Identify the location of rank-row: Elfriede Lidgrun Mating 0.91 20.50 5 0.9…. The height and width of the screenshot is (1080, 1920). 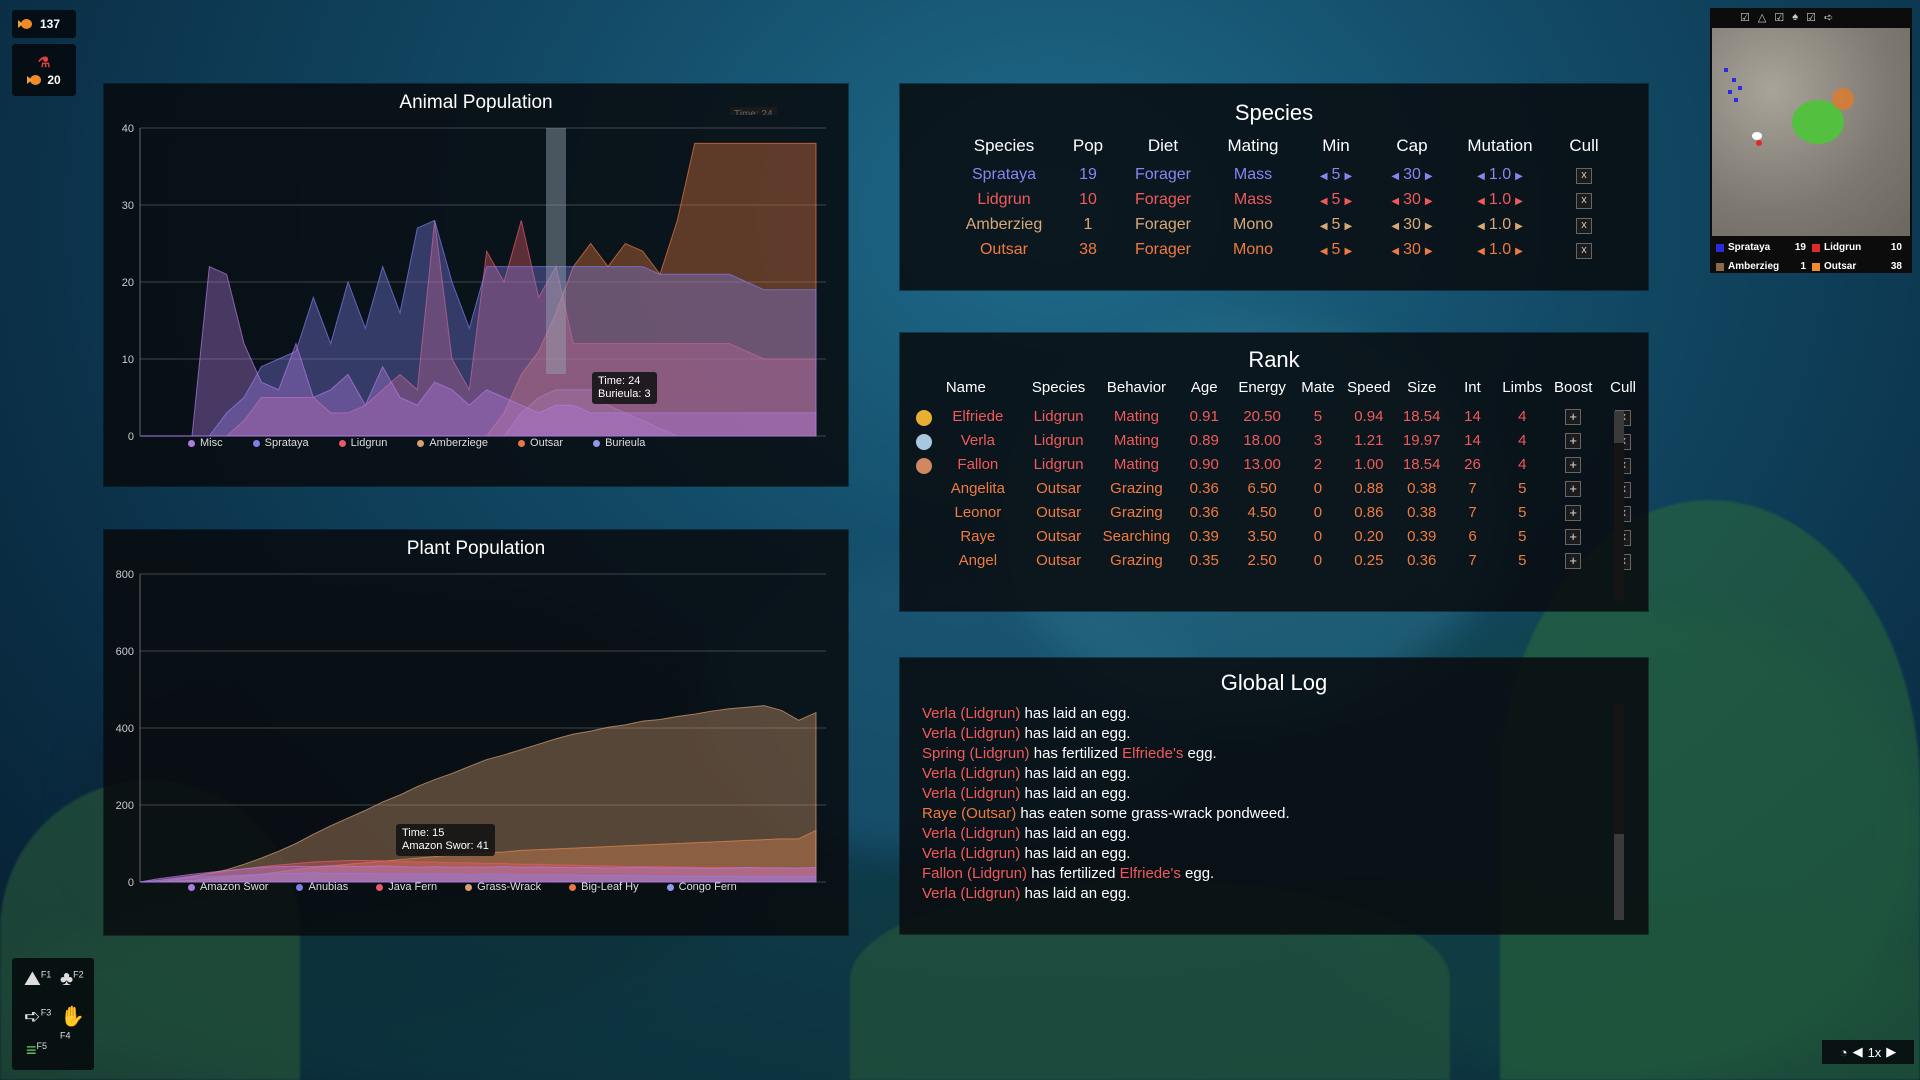
(1279, 416).